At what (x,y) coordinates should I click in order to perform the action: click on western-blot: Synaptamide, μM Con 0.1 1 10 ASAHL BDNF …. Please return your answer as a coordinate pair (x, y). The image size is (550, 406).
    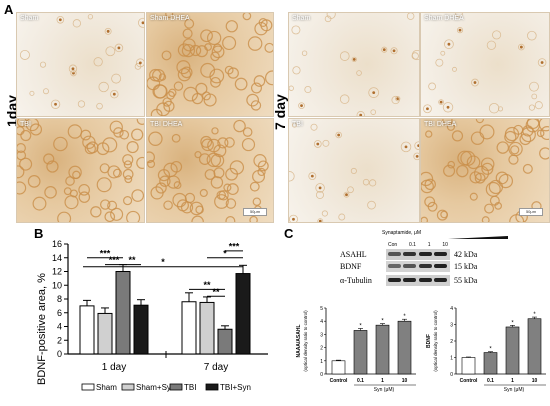
    Looking at the image, I should click on (431, 260).